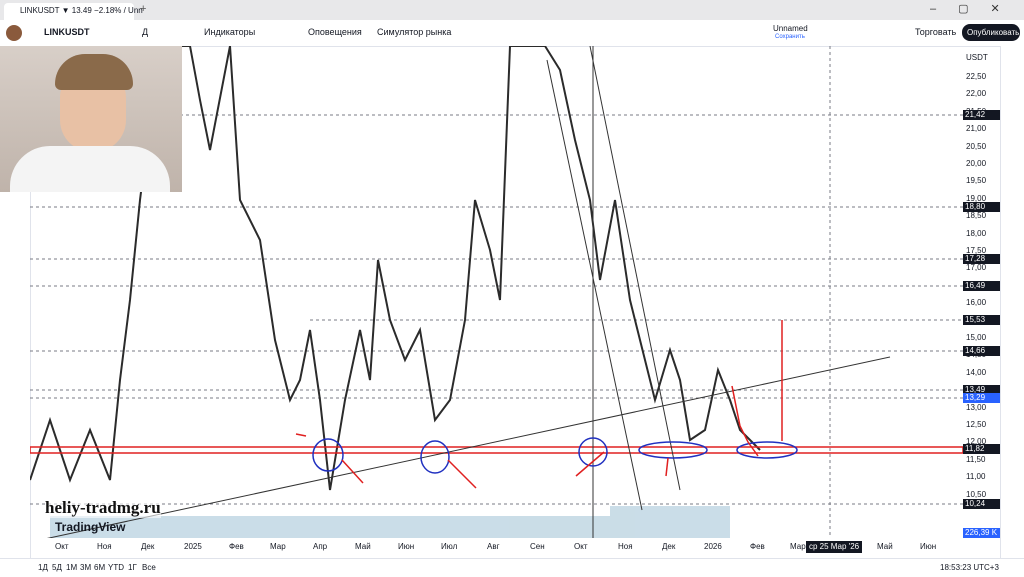 The width and height of the screenshot is (1024, 577). Describe the element at coordinates (414, 32) in the screenshot. I see `replay: Симулятор рынка` at that location.